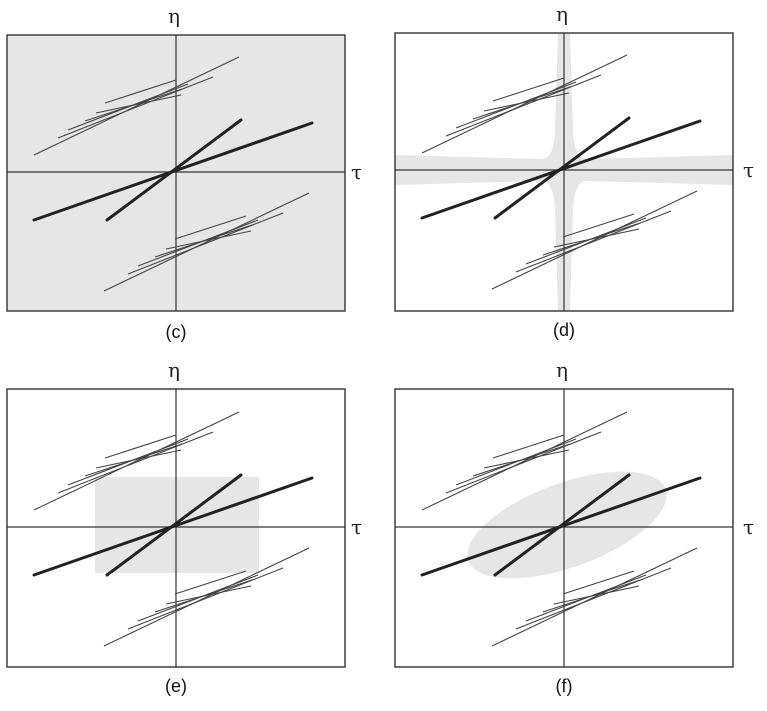 The width and height of the screenshot is (767, 711). Describe the element at coordinates (176, 686) in the screenshot. I see `panel-caption: (e)` at that location.